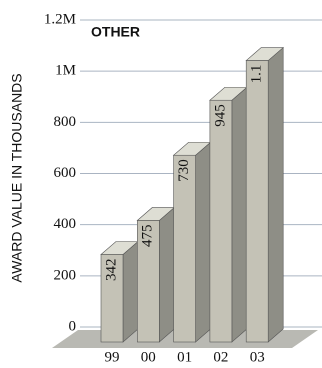 The height and width of the screenshot is (368, 322). What do you see at coordinates (60, 19) in the screenshot?
I see `y-tick-label: 1.2M` at bounding box center [60, 19].